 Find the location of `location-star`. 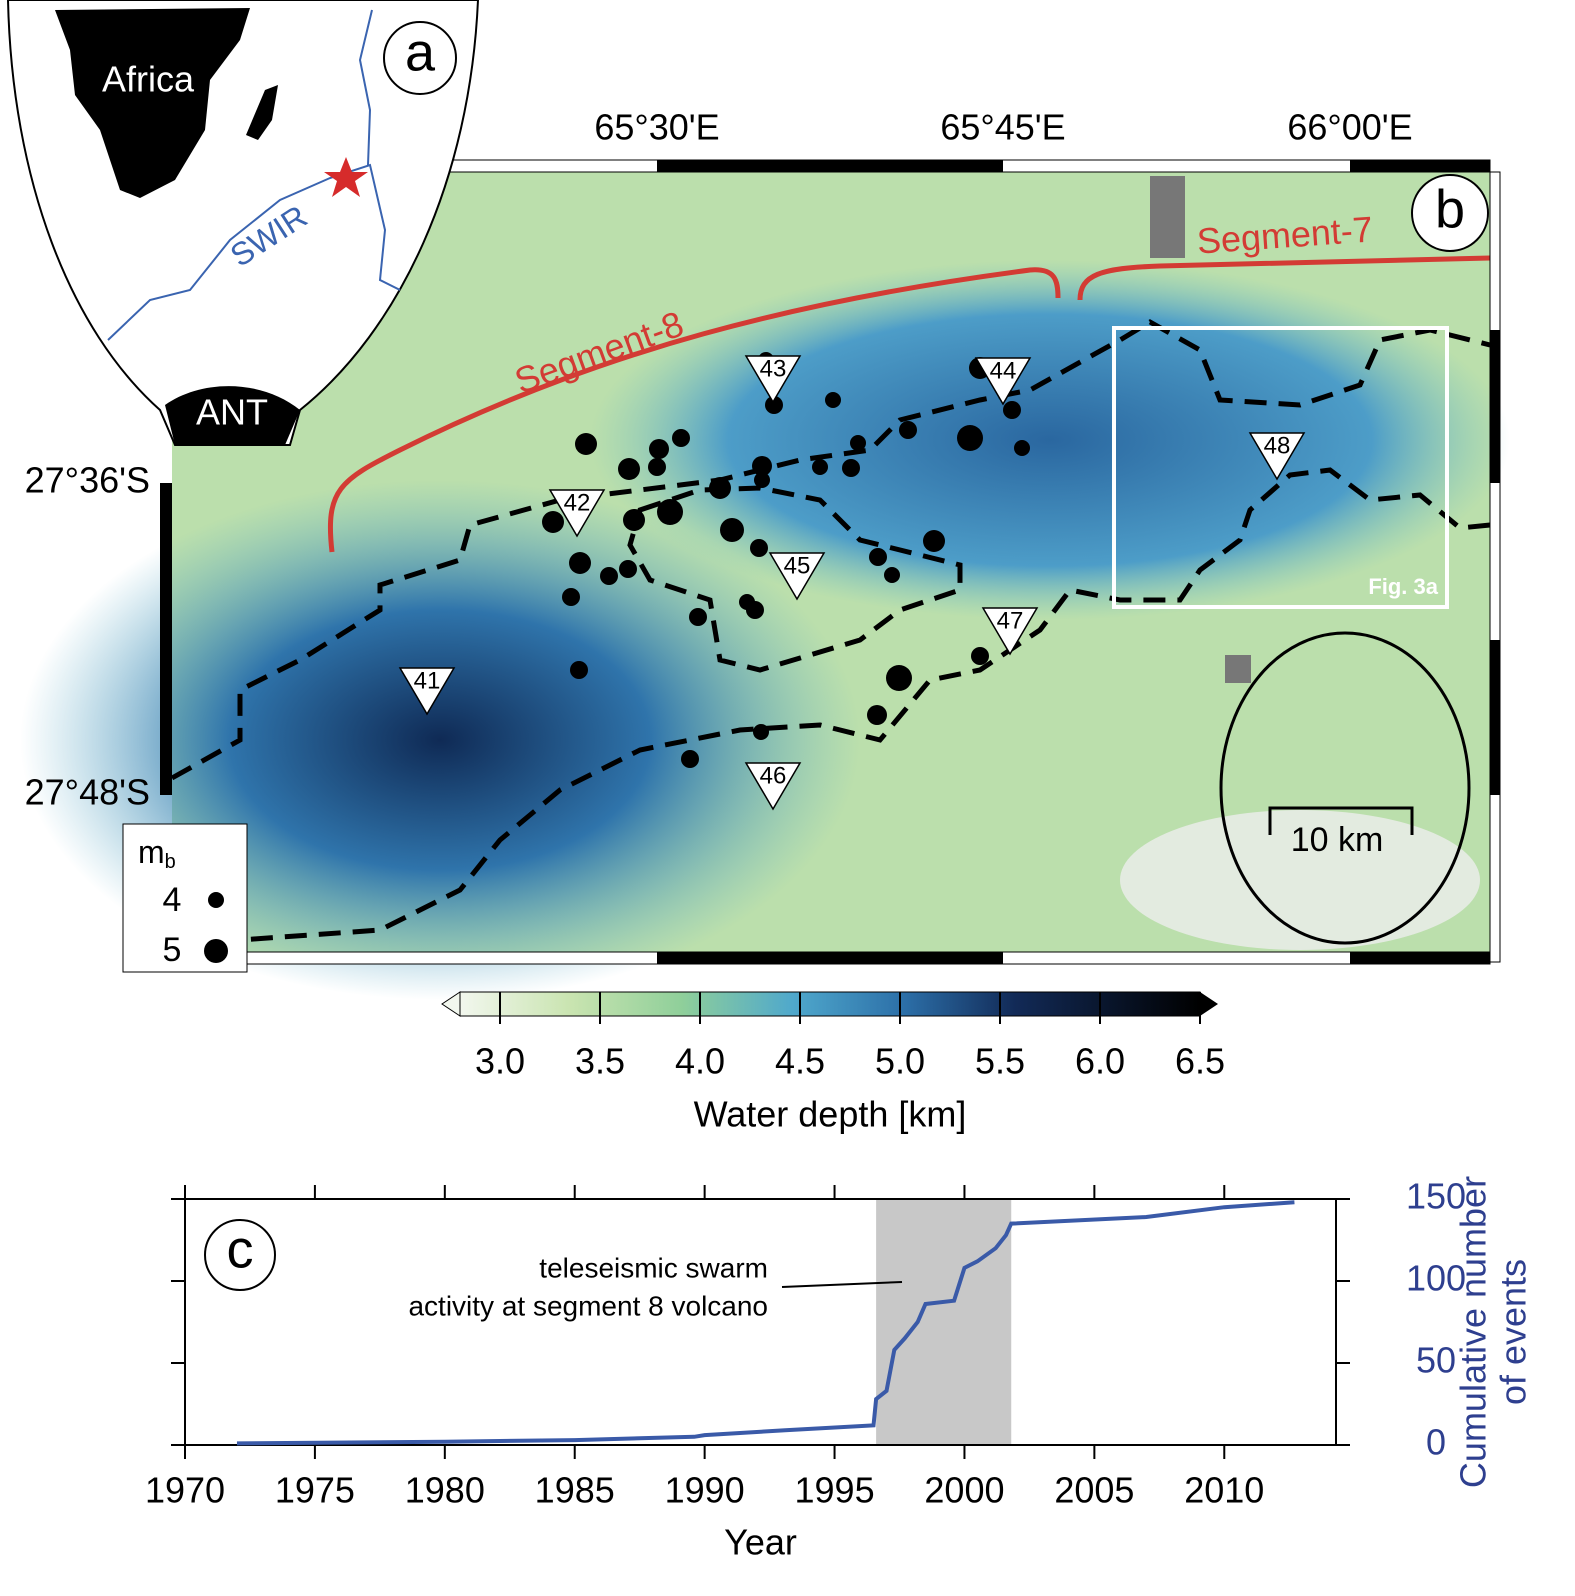

location-star is located at coordinates (346, 177).